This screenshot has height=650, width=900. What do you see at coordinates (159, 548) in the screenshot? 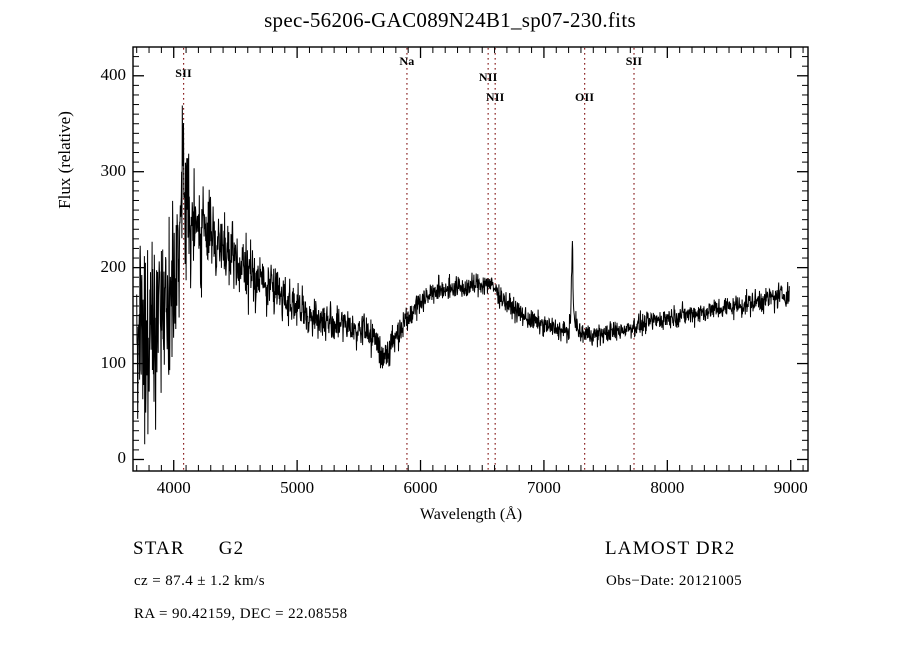
I see `object-class: STAR` at bounding box center [159, 548].